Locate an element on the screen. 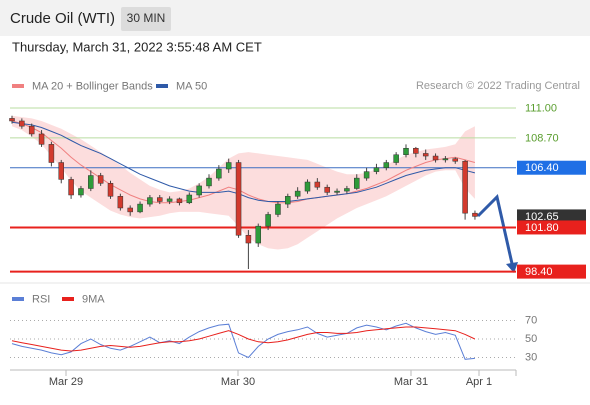 The image size is (590, 405). datetime: Thursday, March 31, 2022 3:55:48 AM CET is located at coordinates (137, 46).